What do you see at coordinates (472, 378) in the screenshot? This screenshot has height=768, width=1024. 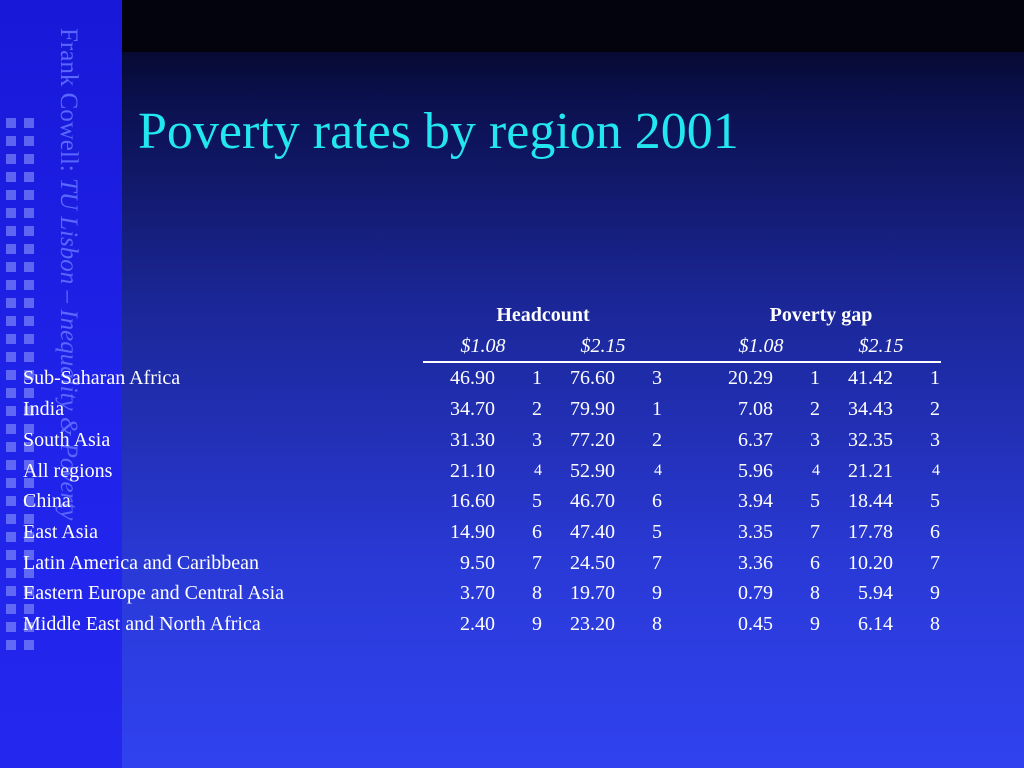 I see `headcount-108-cell: 46.90` at bounding box center [472, 378].